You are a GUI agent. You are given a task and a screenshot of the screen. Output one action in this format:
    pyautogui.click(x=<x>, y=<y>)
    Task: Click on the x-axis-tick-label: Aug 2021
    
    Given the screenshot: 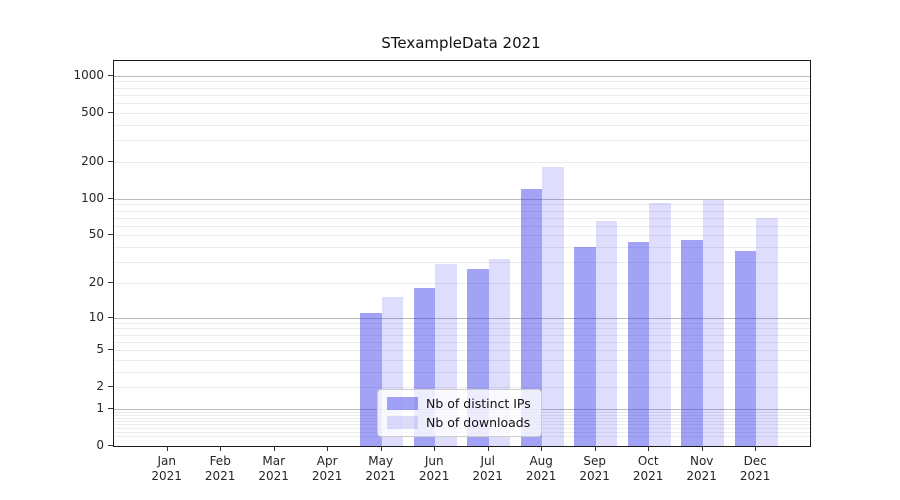 What is the action you would take?
    pyautogui.click(x=541, y=468)
    